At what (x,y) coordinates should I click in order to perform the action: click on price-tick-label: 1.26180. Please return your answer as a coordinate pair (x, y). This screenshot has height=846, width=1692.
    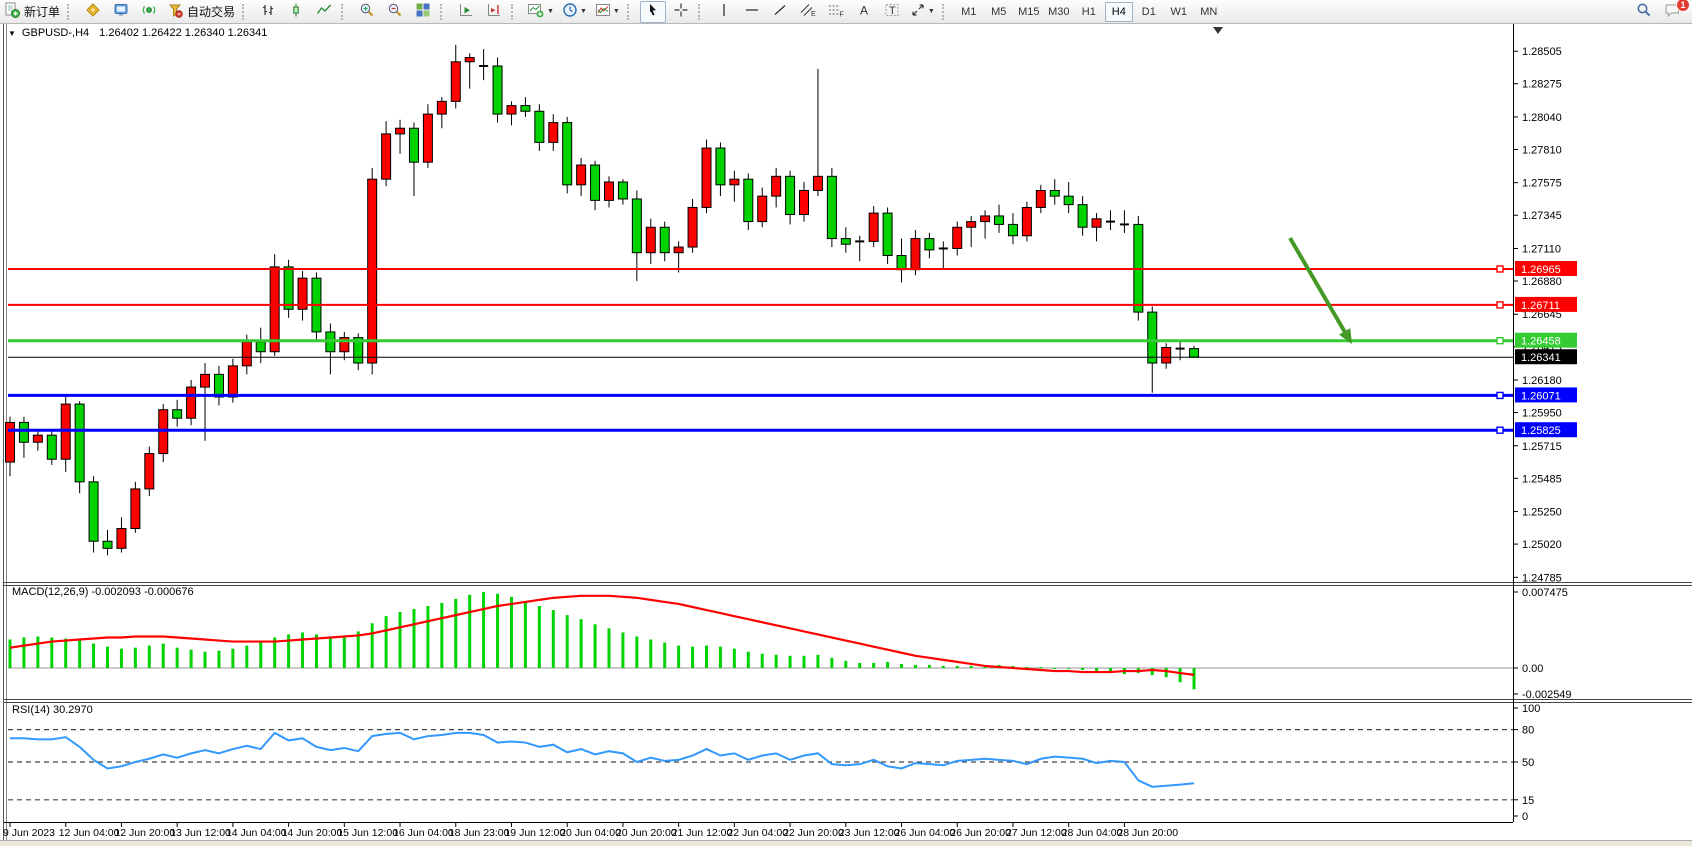
    Looking at the image, I should click on (1542, 381).